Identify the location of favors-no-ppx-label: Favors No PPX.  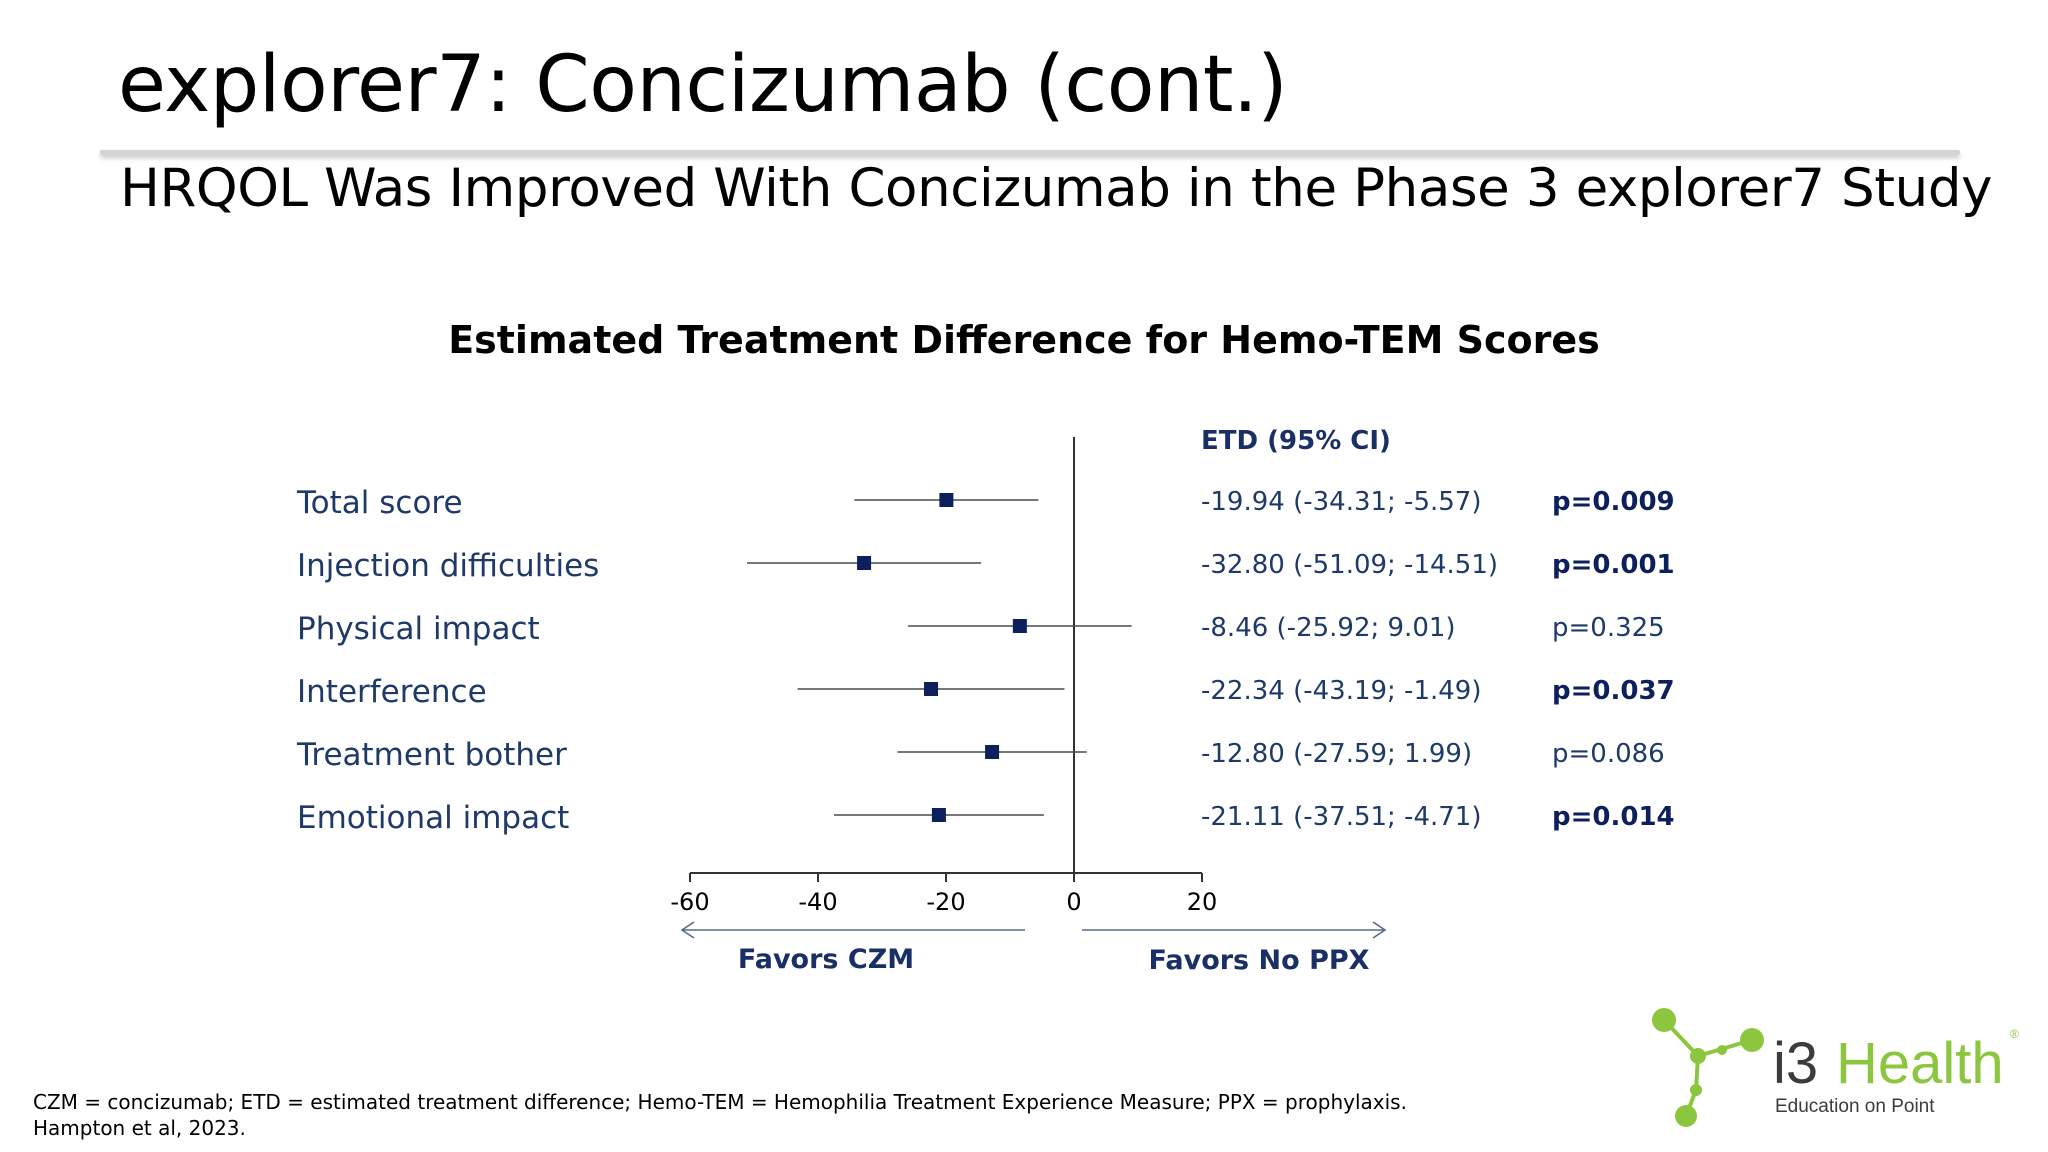
(1259, 960).